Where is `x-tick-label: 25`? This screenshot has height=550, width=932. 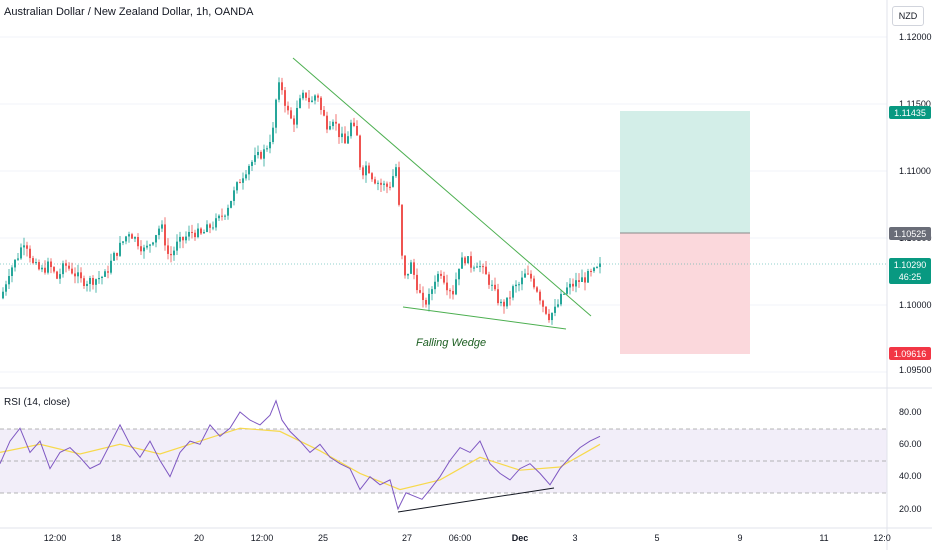
x-tick-label: 25 is located at coordinates (323, 538).